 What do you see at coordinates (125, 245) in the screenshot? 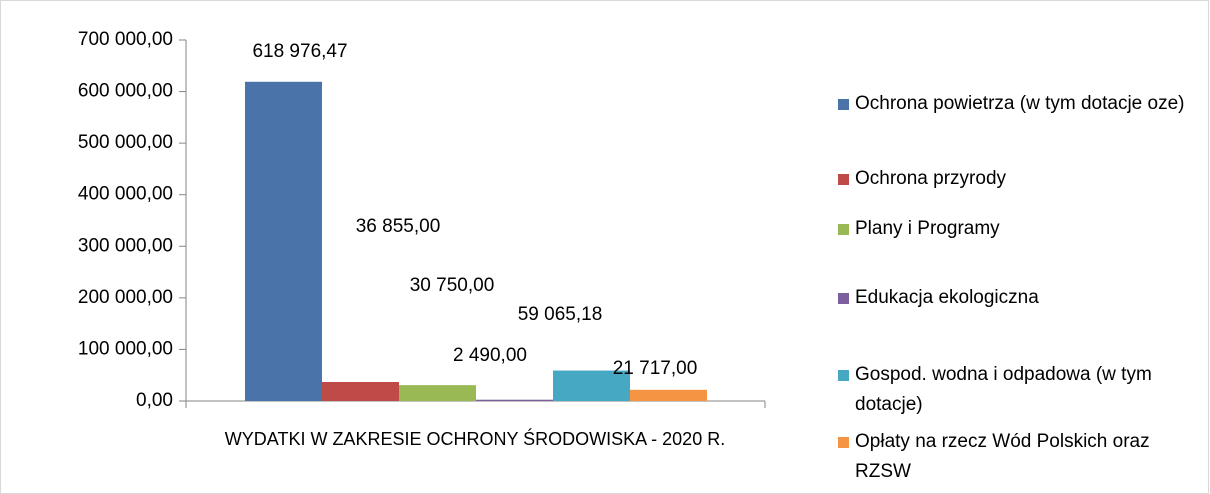
I see `y-tick-label: 300 000,00` at bounding box center [125, 245].